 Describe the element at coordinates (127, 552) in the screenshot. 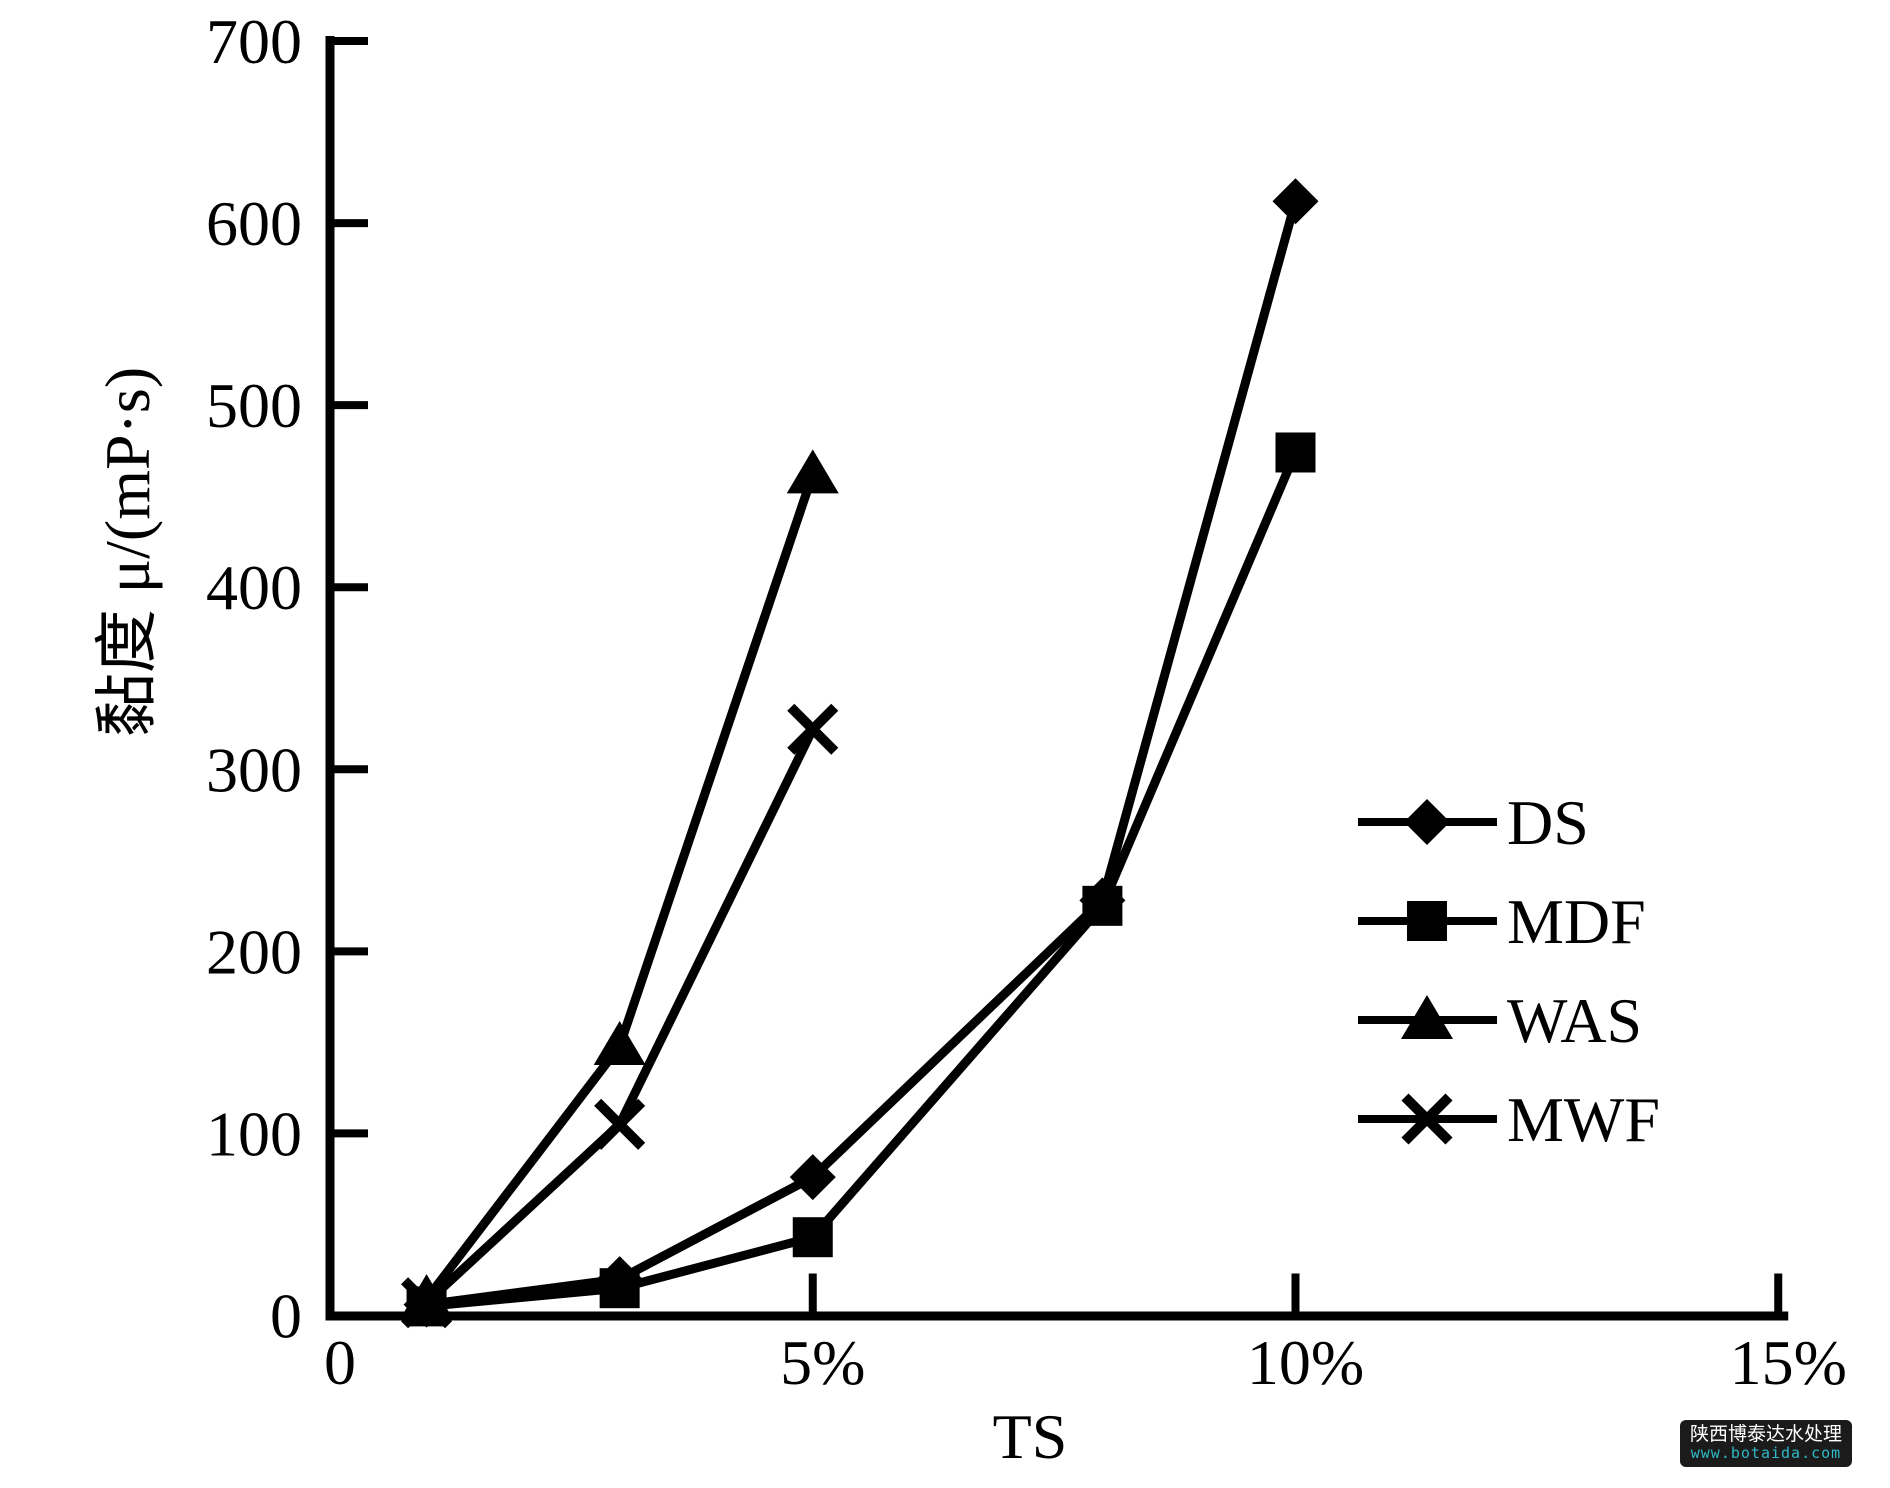

I see `y-axis-title: 黏度 μ/(mP·s)` at that location.